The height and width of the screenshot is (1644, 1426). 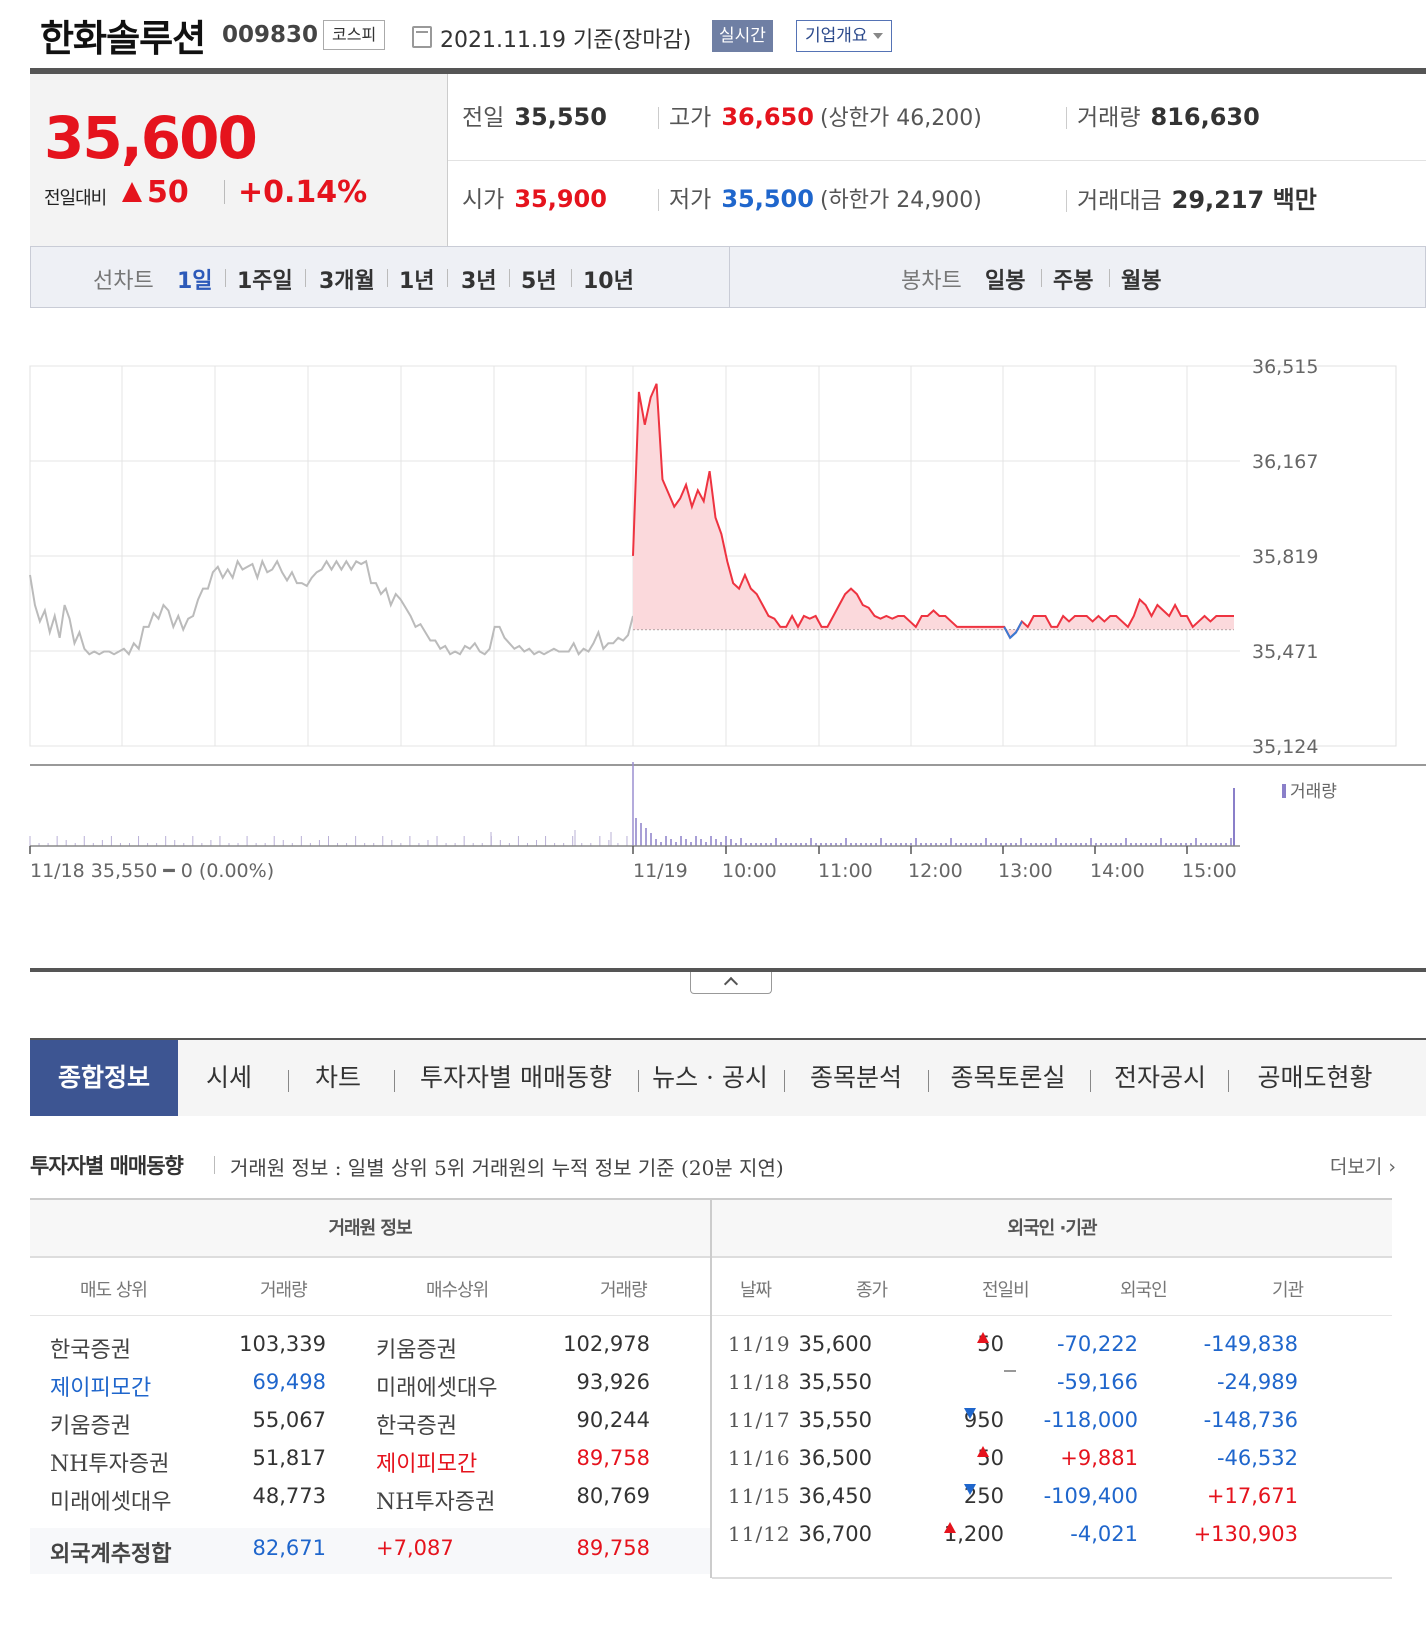 What do you see at coordinates (1052, 1466) in the screenshot?
I see `table-row: 11/16 36,500 50 +9,881 -46,532` at bounding box center [1052, 1466].